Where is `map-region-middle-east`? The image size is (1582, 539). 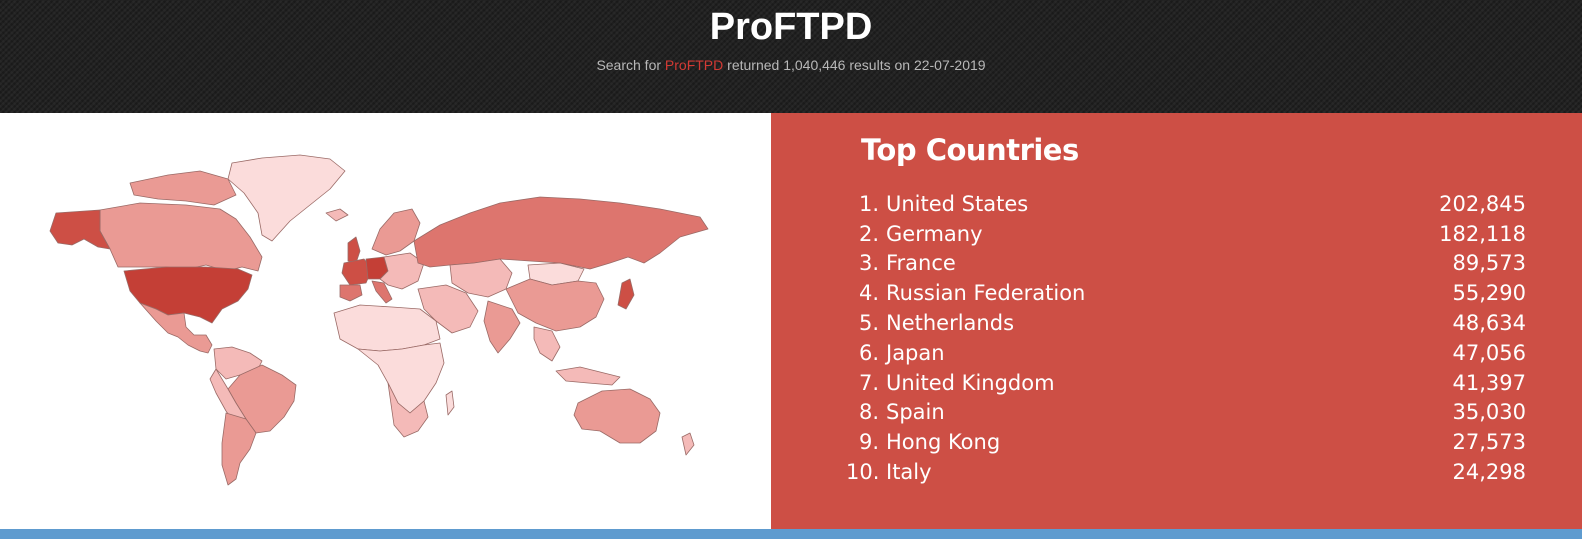
map-region-middle-east is located at coordinates (448, 309).